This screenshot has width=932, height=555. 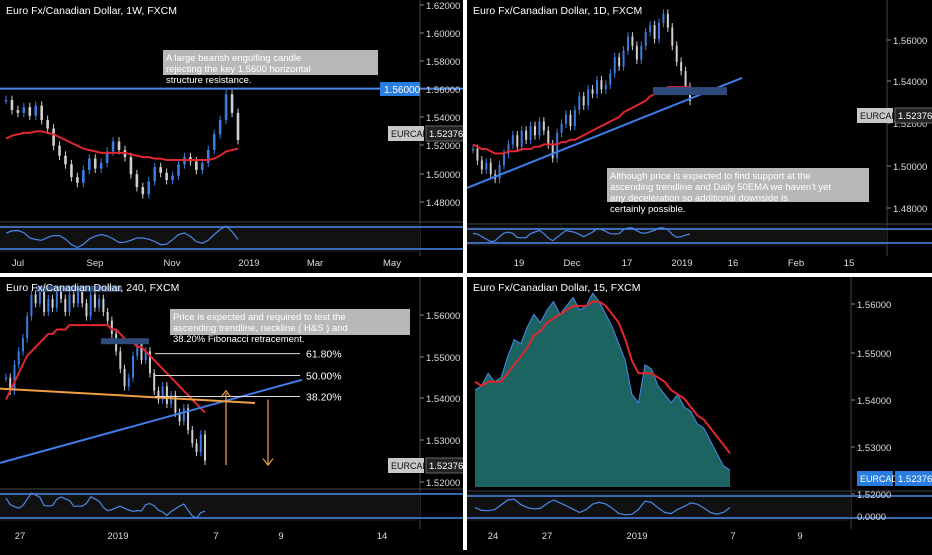 I want to click on x-tick-label: Dec, so click(x=572, y=263).